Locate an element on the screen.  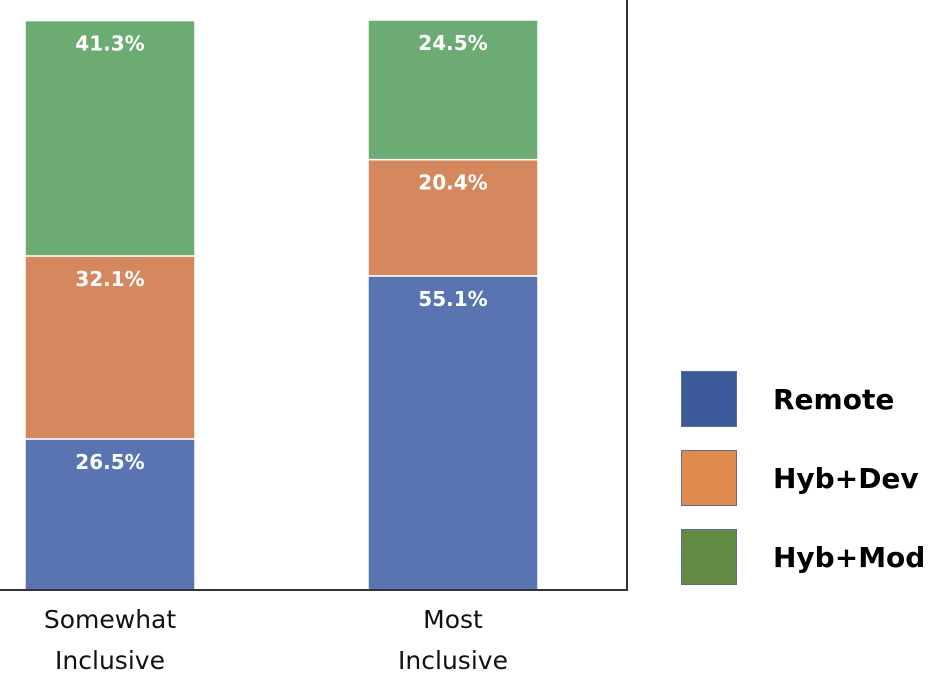
legend-swatch-hyb-mod is located at coordinates (709, 557).